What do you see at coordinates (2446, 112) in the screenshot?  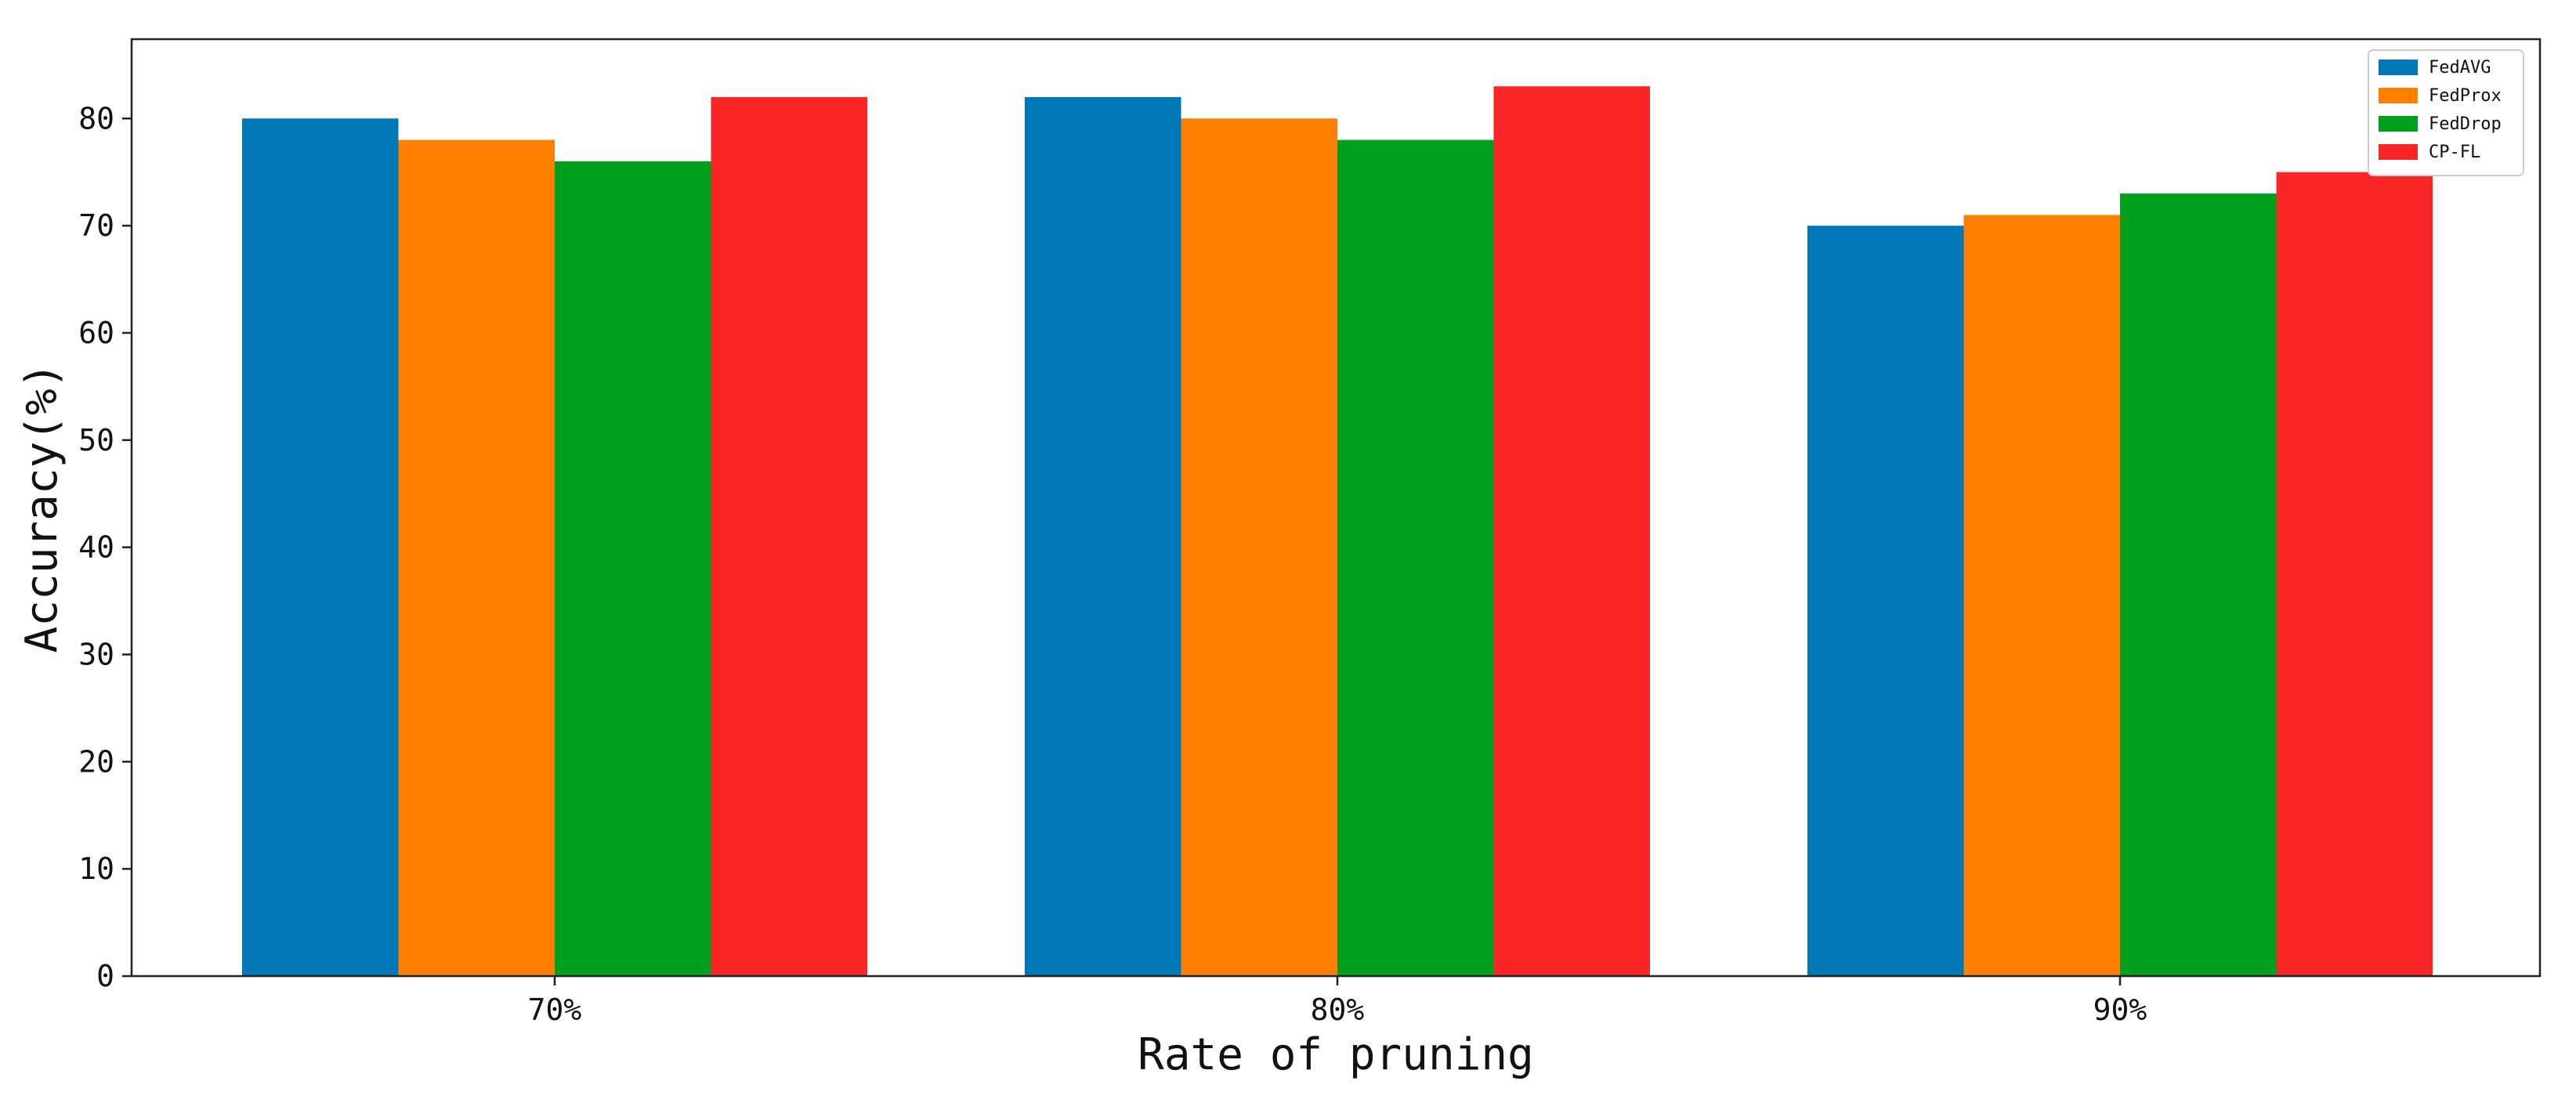 I see `legend: FedAVG FedProx FedDrop CP-FL` at bounding box center [2446, 112].